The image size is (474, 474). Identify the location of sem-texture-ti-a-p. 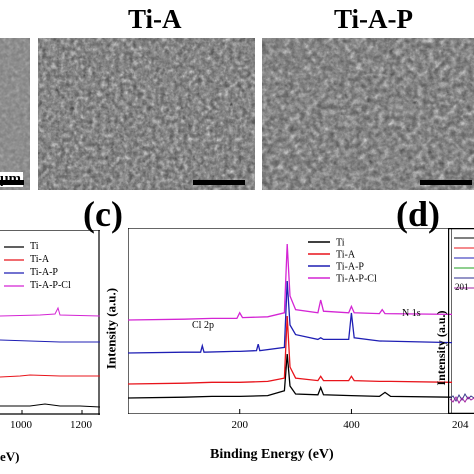
(368, 114).